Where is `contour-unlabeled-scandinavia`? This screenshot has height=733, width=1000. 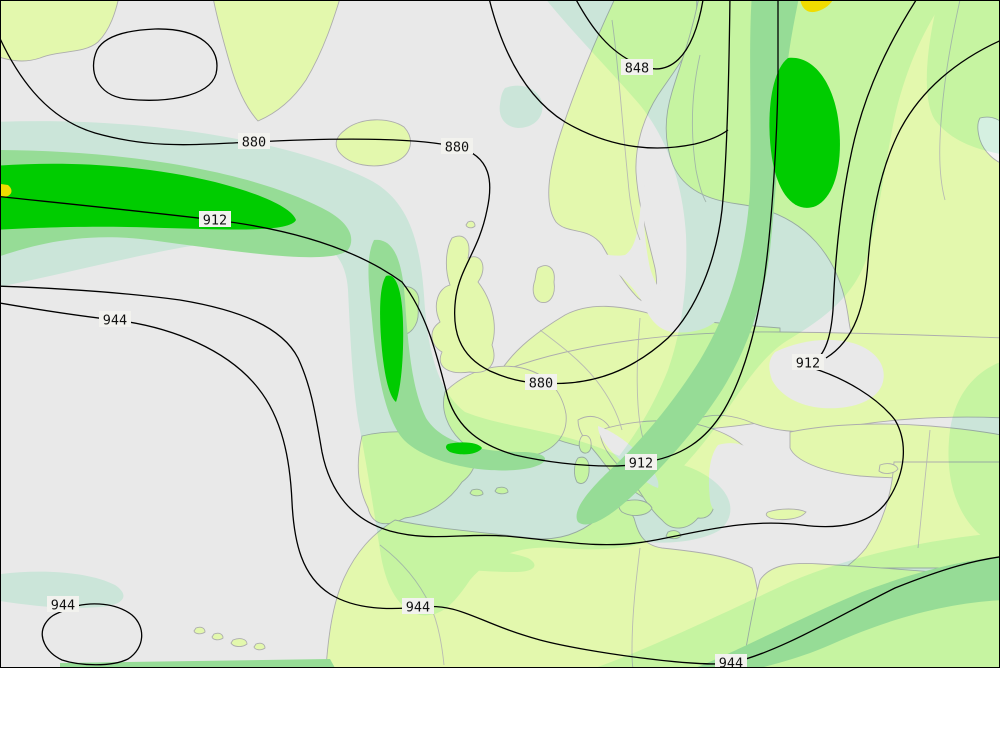 contour-unlabeled-scandinavia is located at coordinates (608, 74).